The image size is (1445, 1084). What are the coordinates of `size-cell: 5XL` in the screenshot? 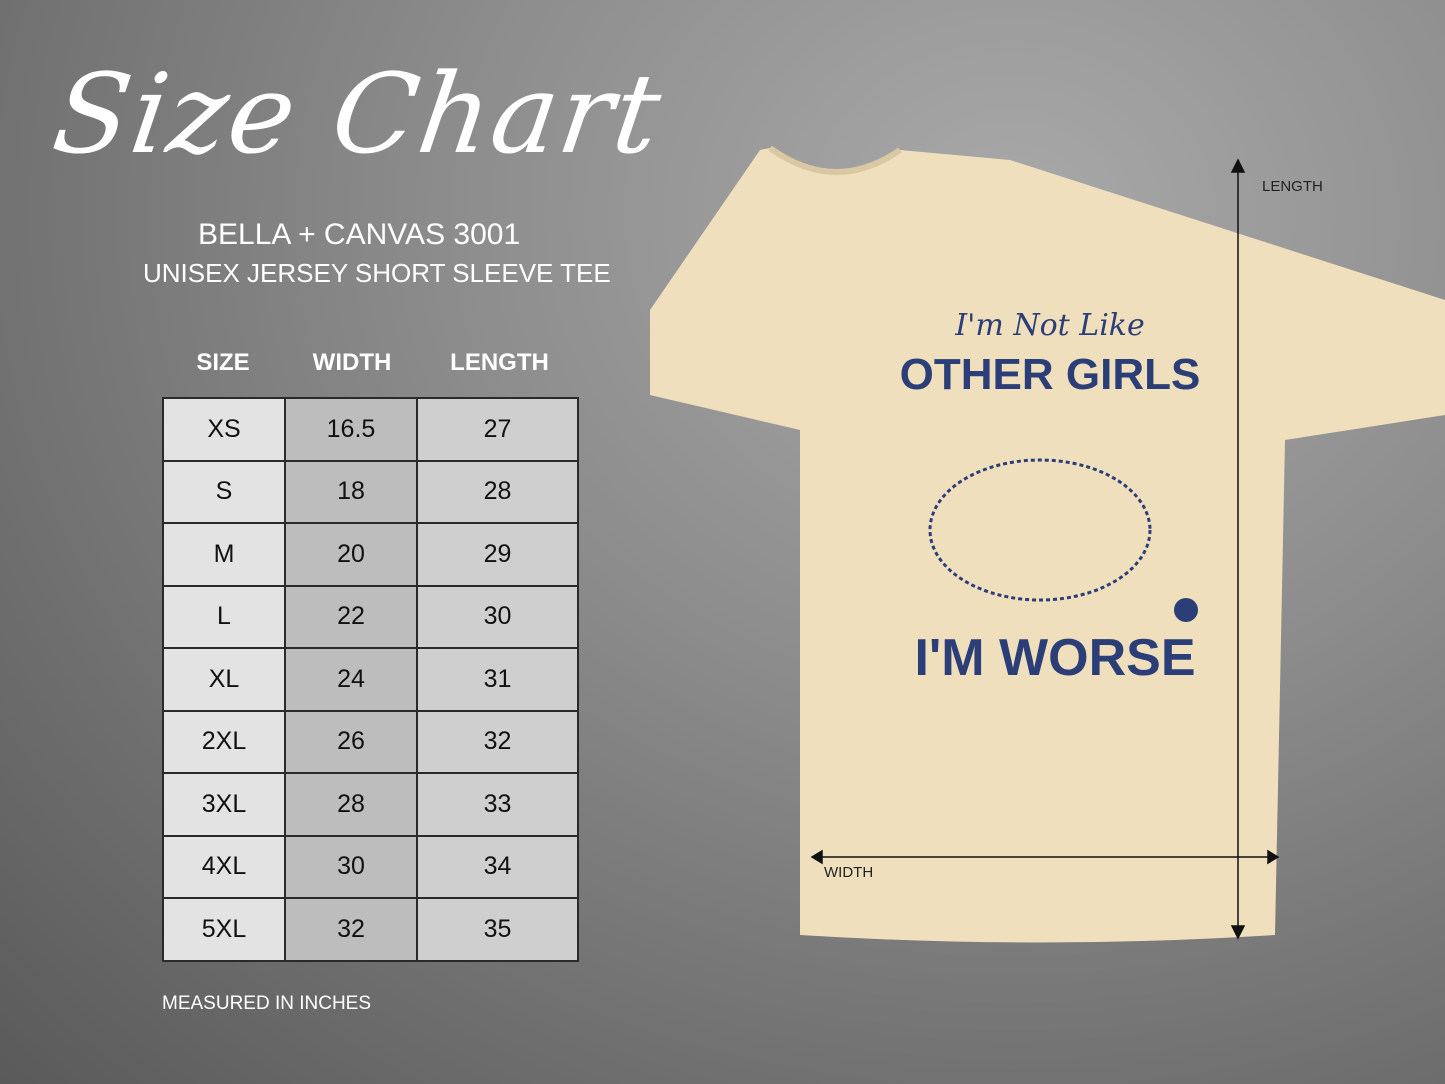 It's located at (224, 929).